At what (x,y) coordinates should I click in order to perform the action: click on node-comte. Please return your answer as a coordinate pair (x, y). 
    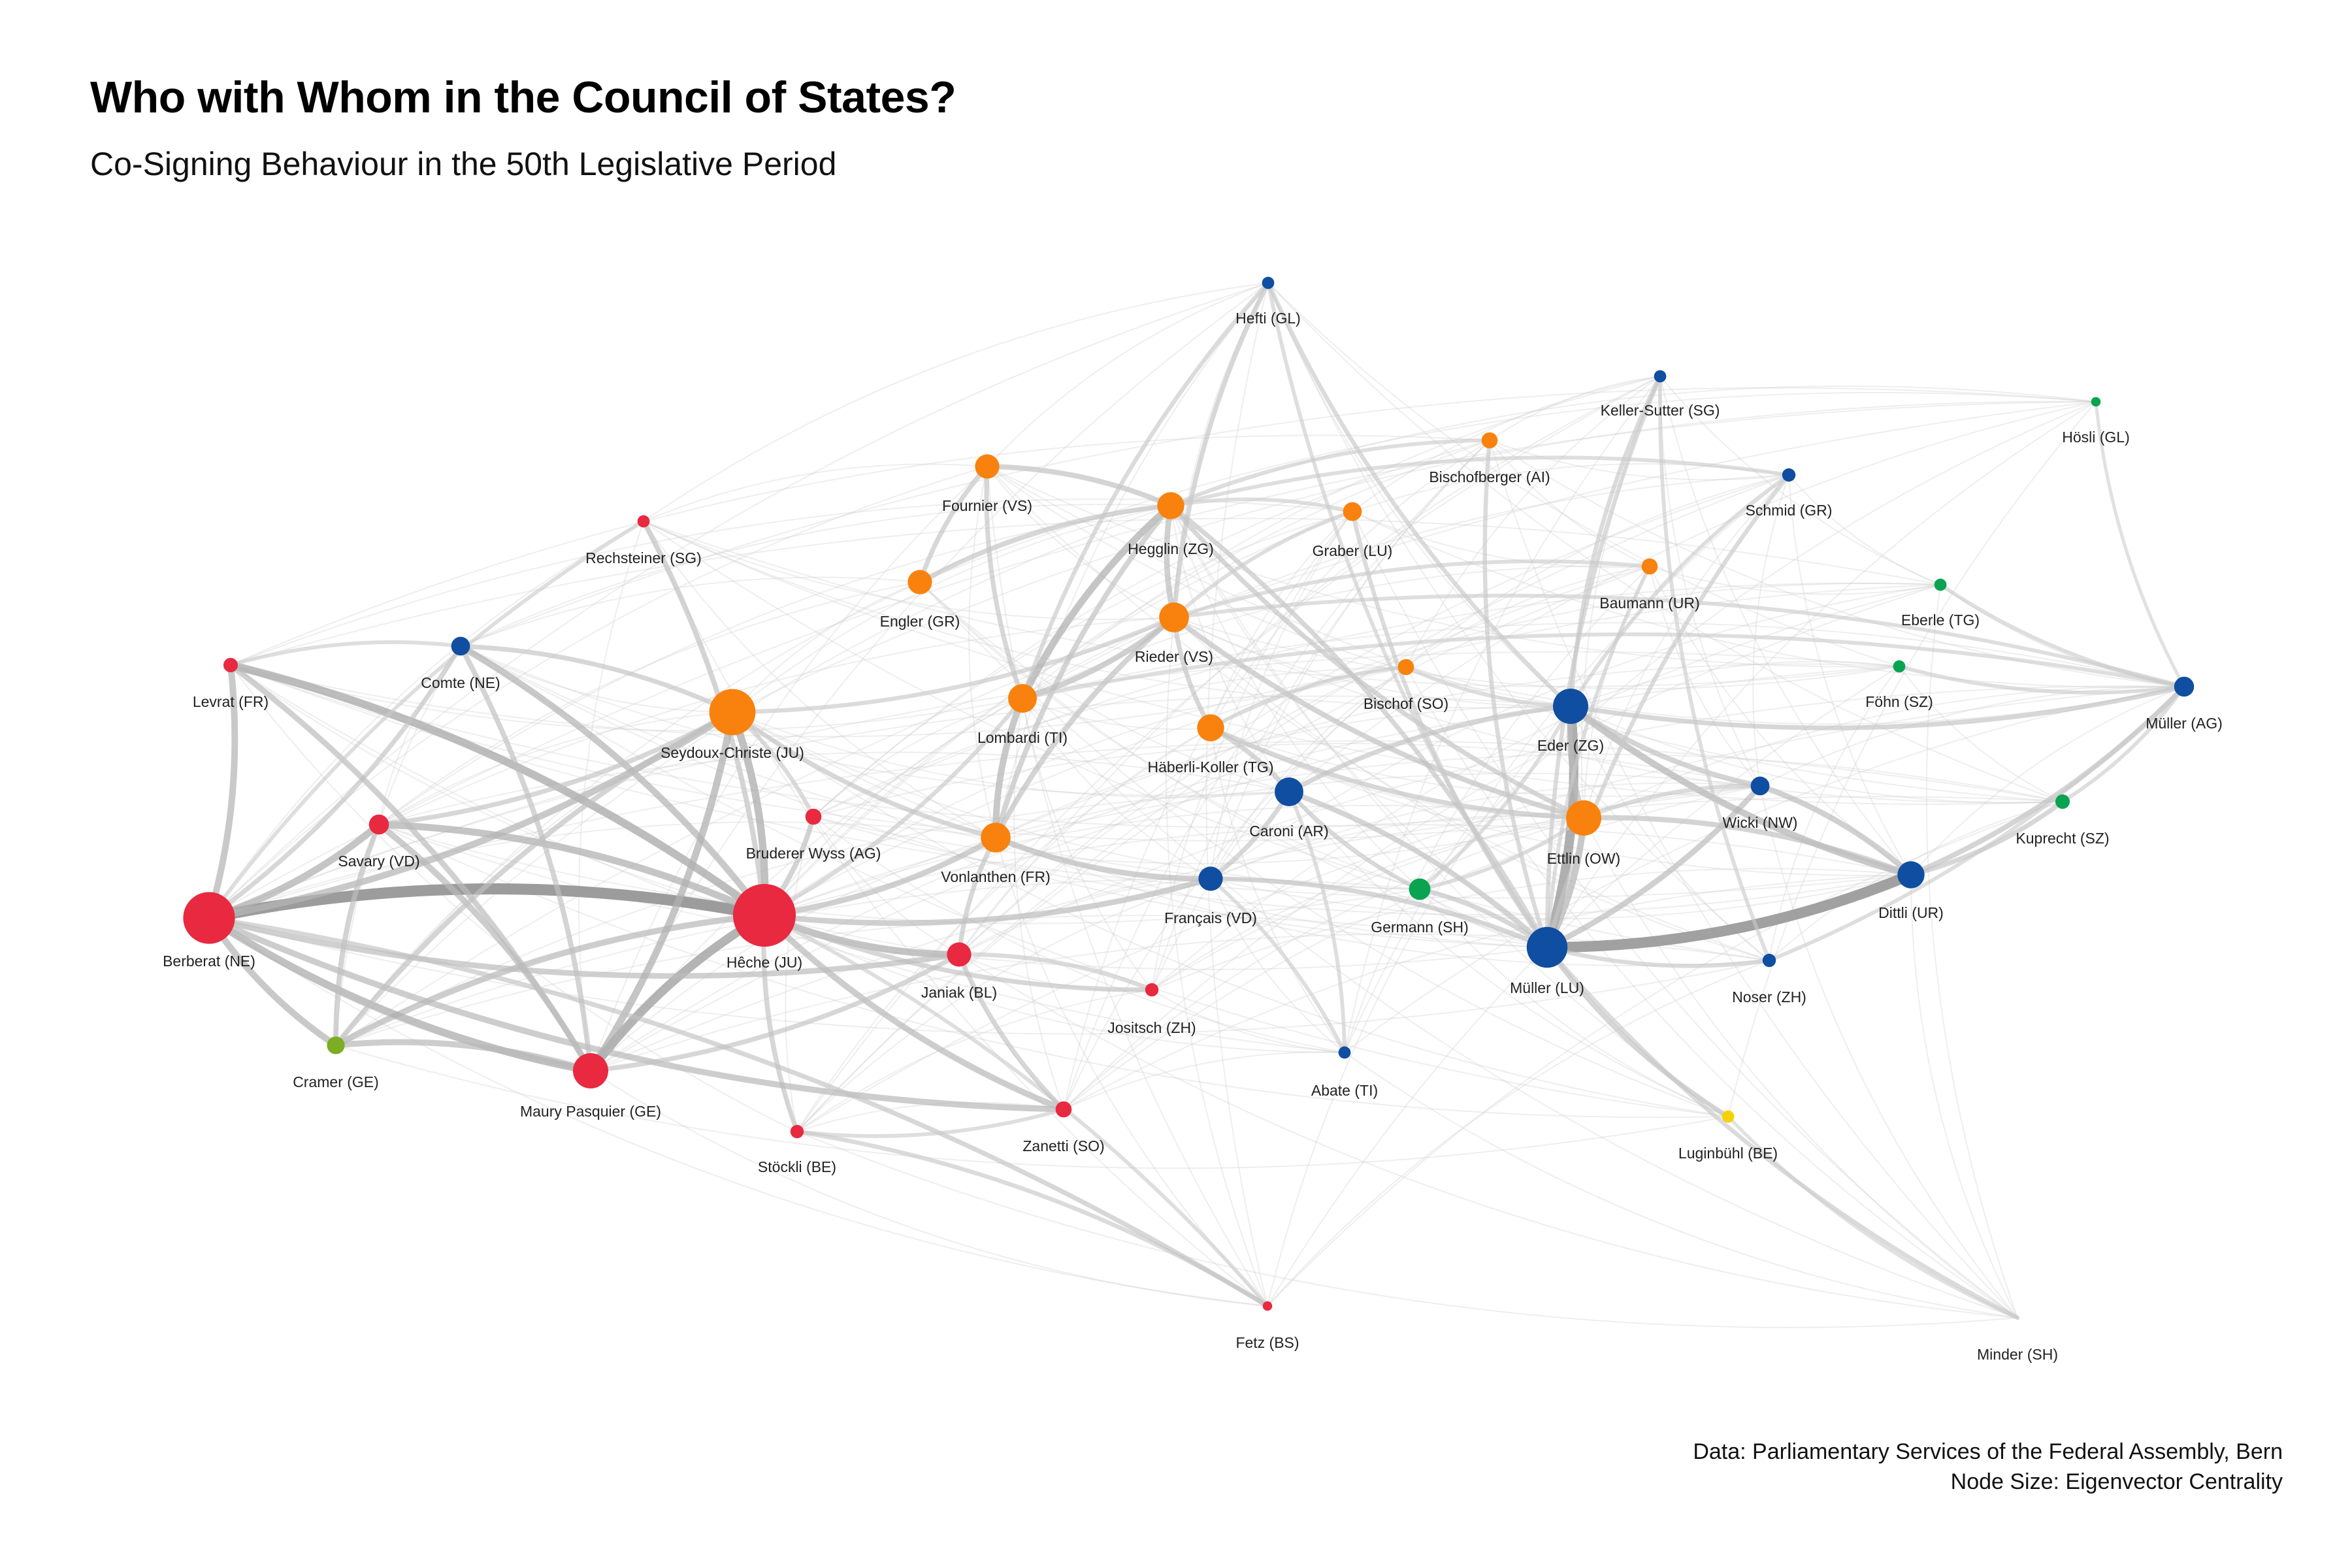
    Looking at the image, I should click on (460, 646).